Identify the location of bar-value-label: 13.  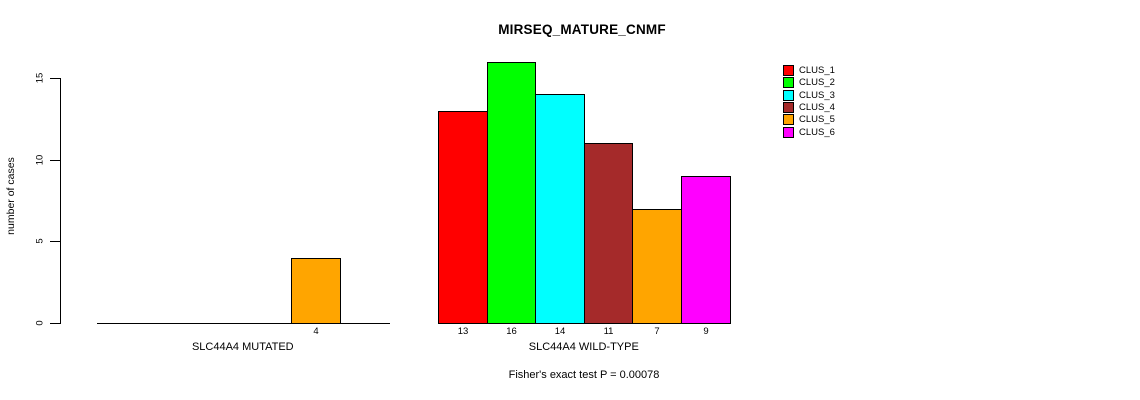
(463, 331).